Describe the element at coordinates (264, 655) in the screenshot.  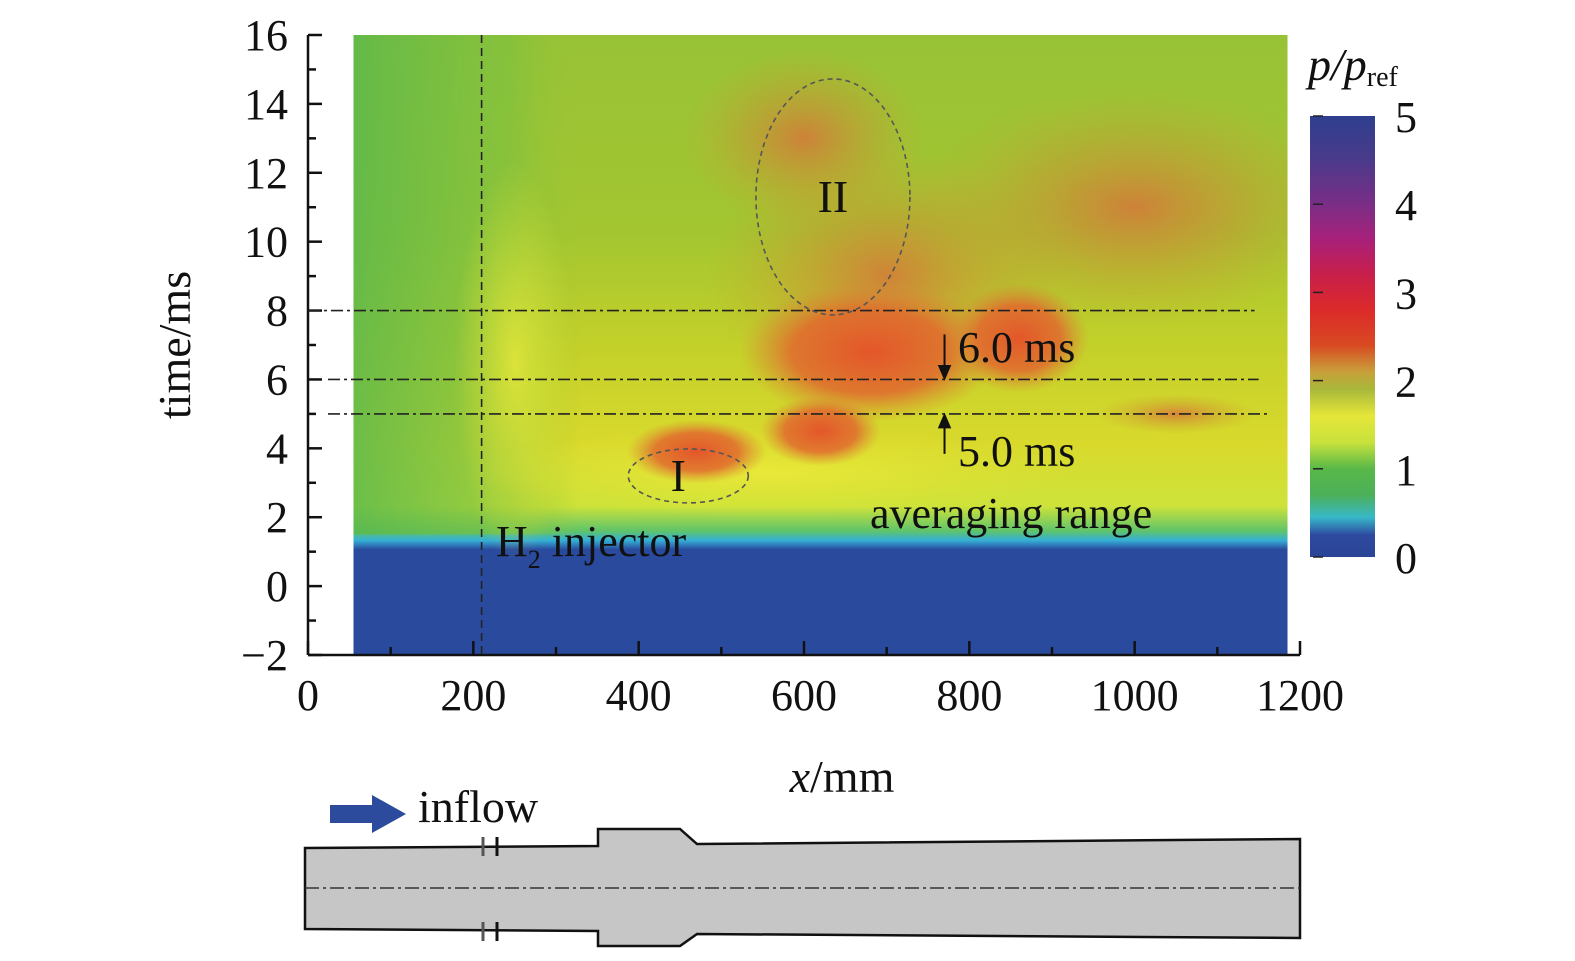
I see `y-tick-label: −2` at that location.